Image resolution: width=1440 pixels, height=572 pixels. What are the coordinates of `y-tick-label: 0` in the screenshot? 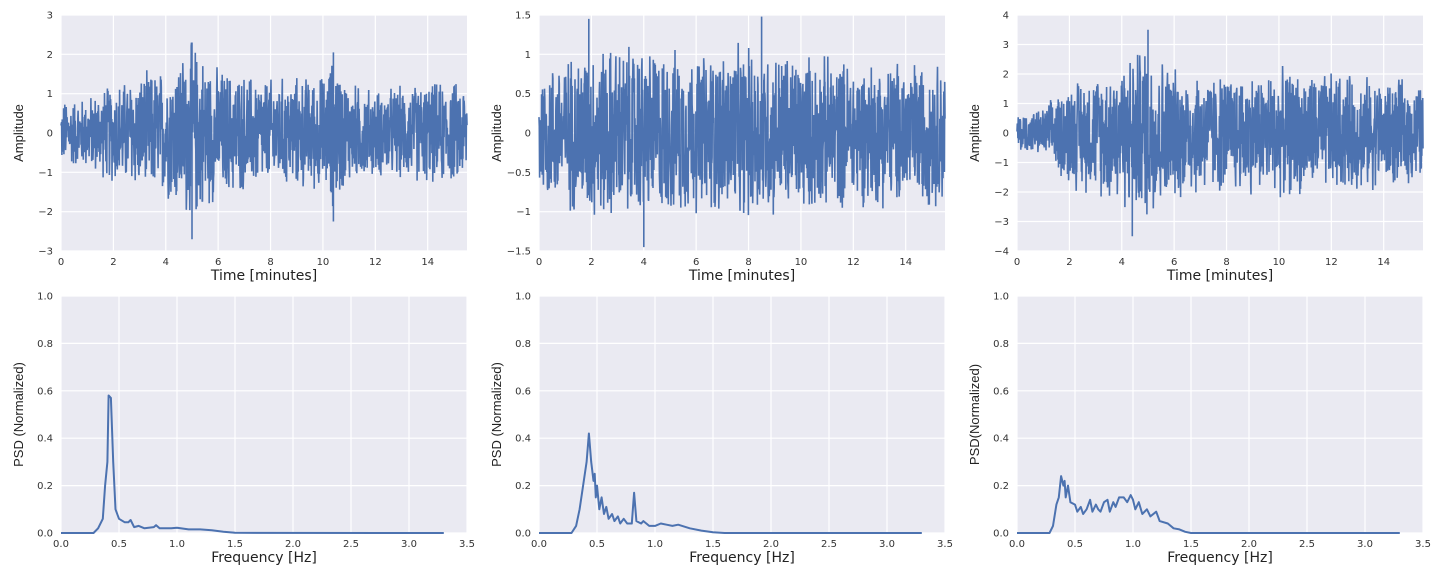 It's located at (1006, 134).